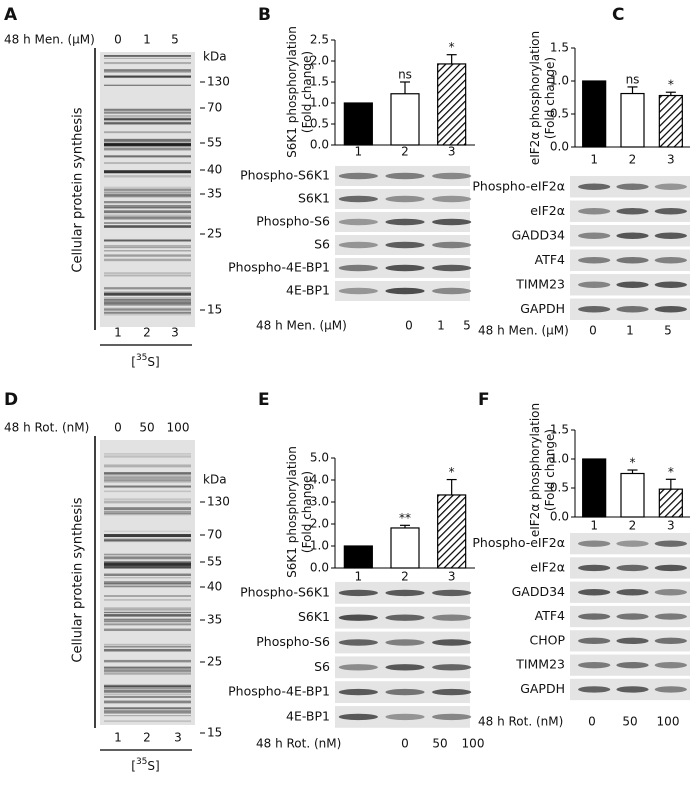 Image resolution: width=700 pixels, height=796 pixels. Describe the element at coordinates (78, 579) in the screenshot. I see `y-axis-label: Cellular protein synthesis` at that location.